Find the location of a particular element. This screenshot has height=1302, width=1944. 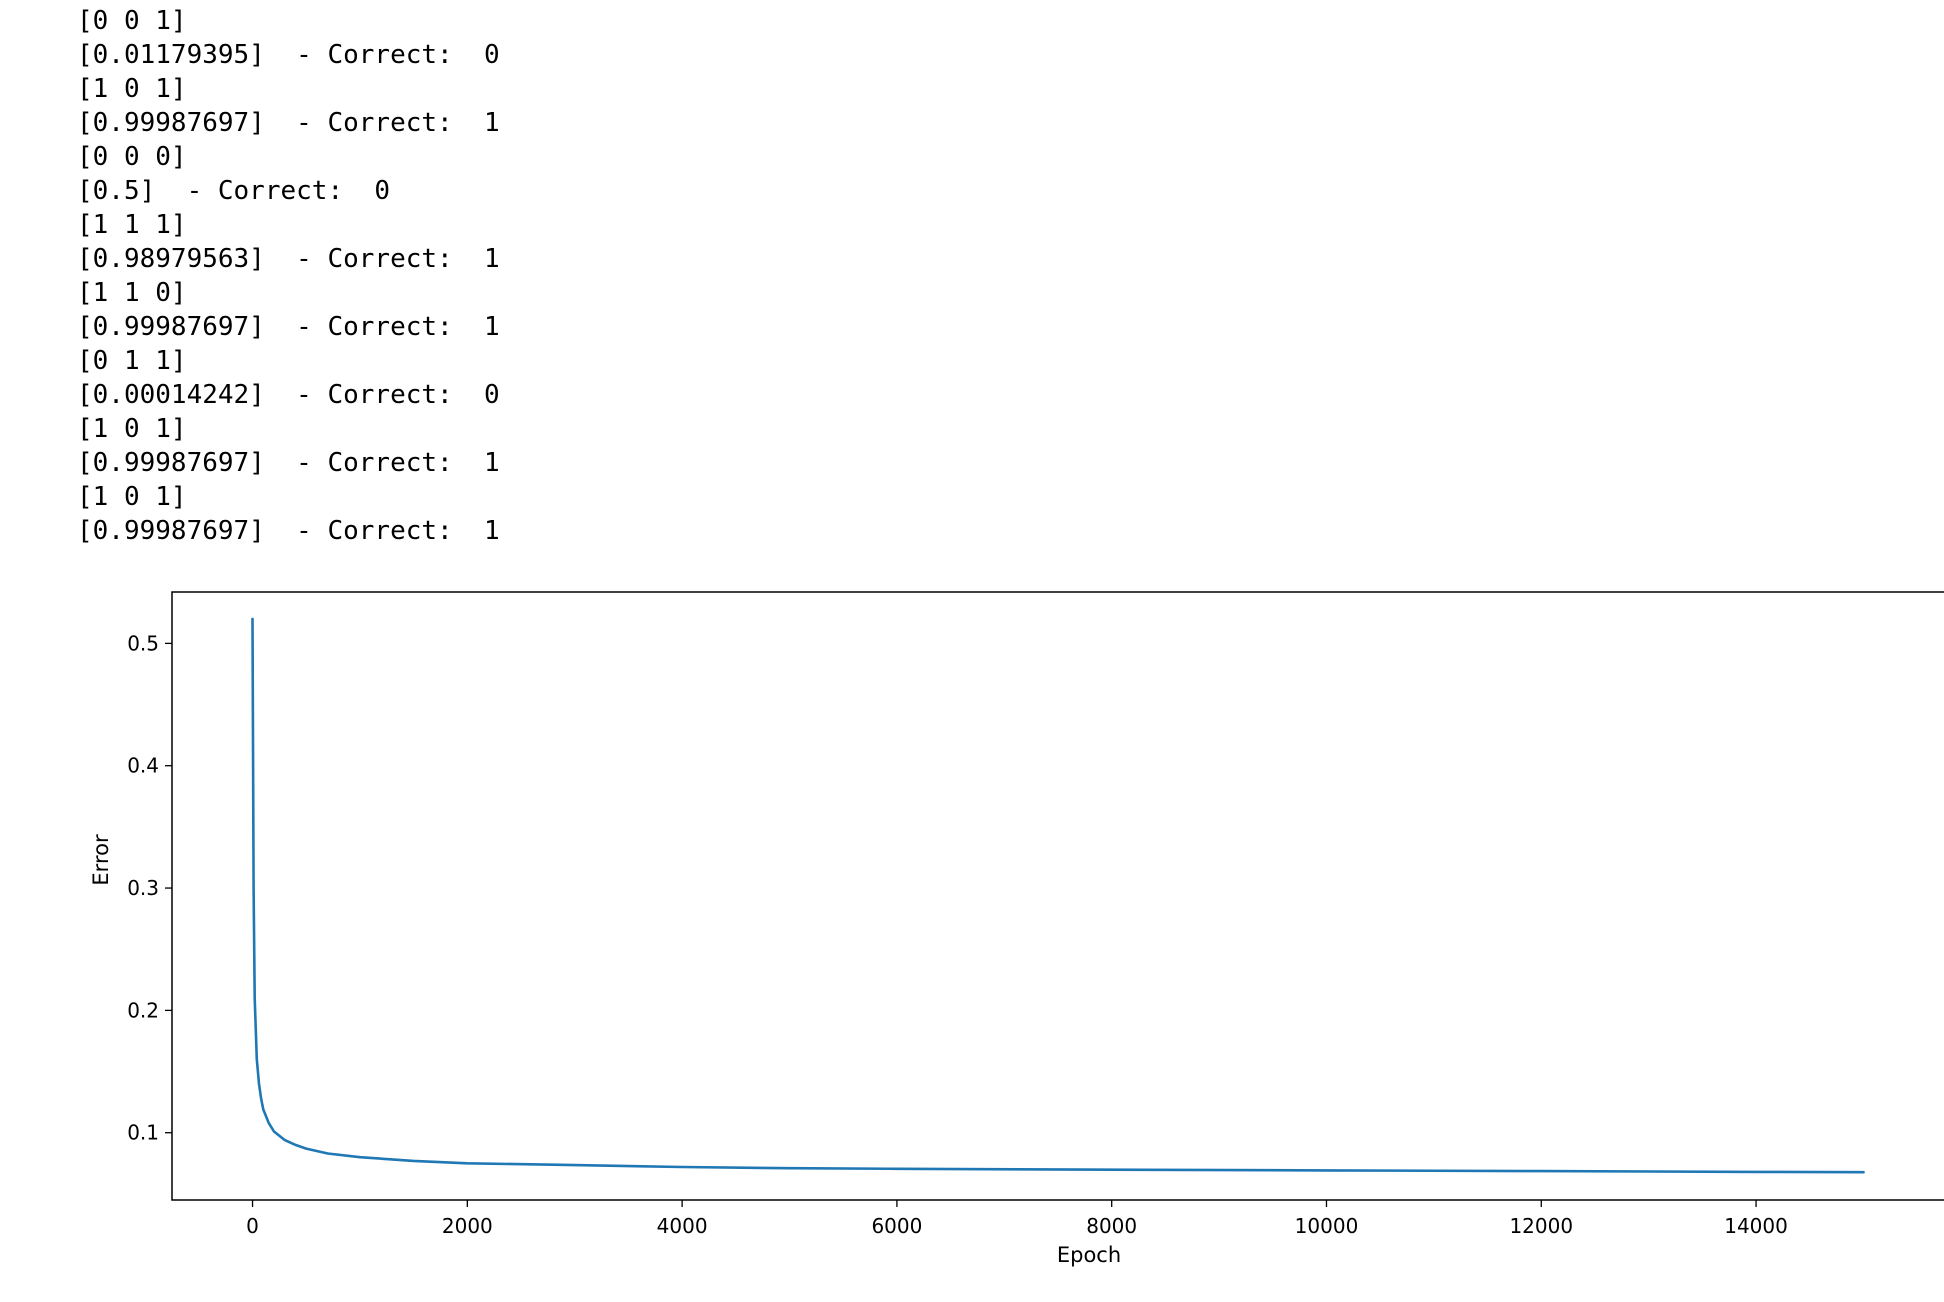

x-tick-label: 0 is located at coordinates (252, 1226).